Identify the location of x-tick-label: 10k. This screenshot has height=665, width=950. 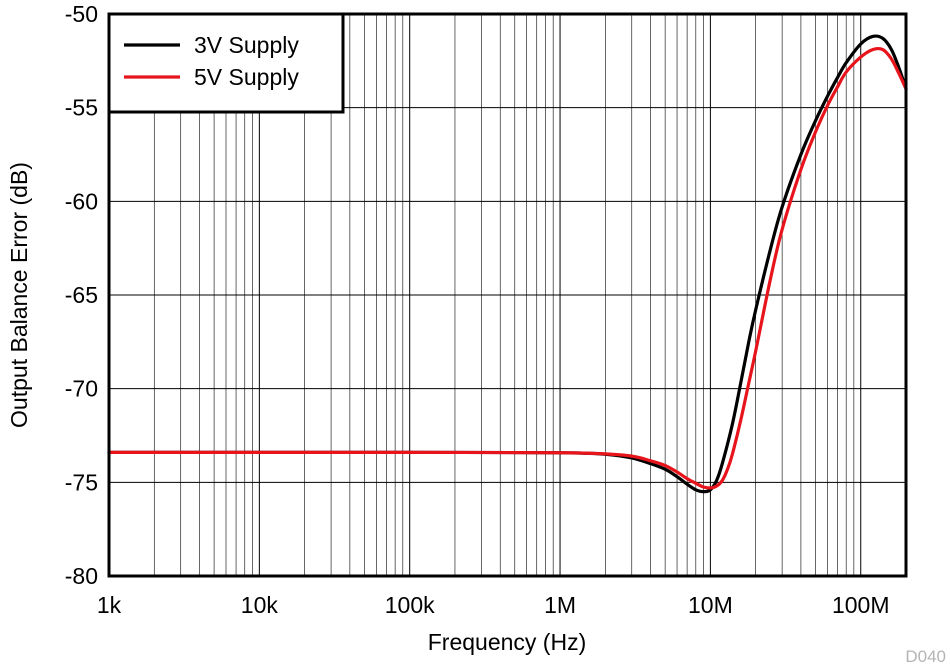
(260, 605).